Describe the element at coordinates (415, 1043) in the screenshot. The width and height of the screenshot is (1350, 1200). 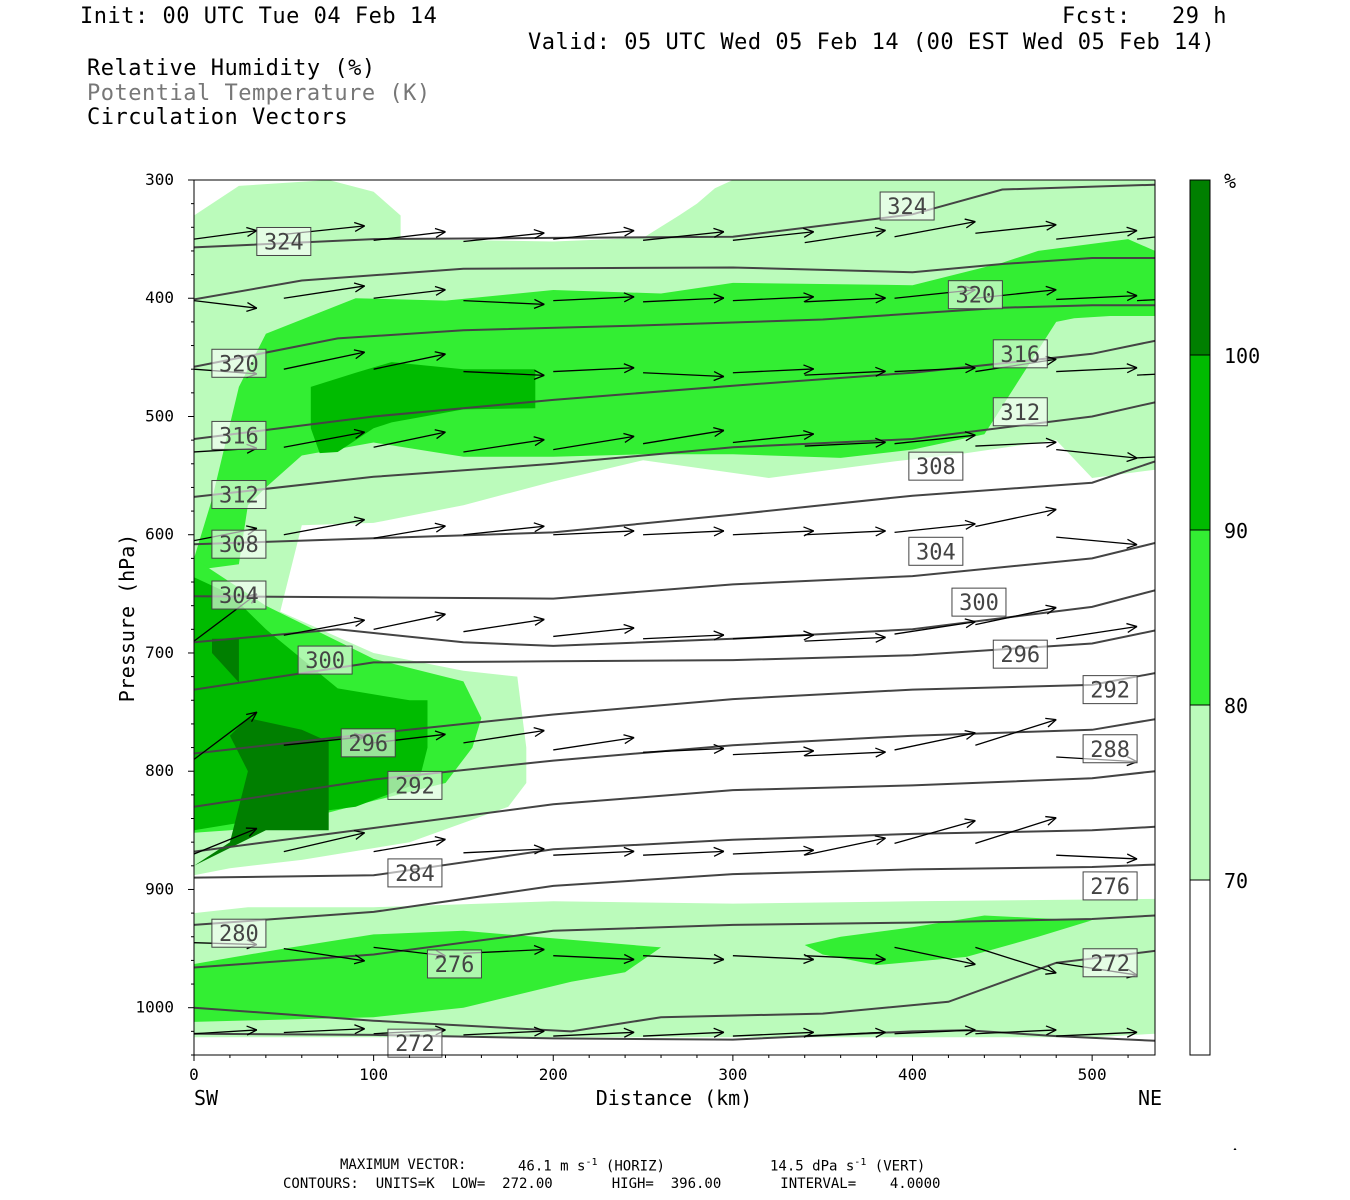
I see `theta-label: 272` at that location.